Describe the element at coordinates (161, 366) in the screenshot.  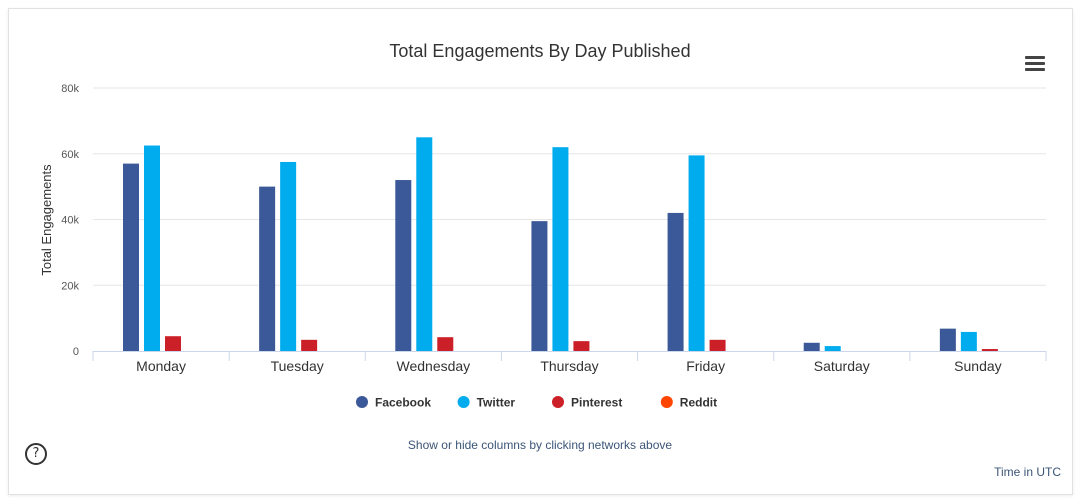
I see `x-tick-label: Monday` at that location.